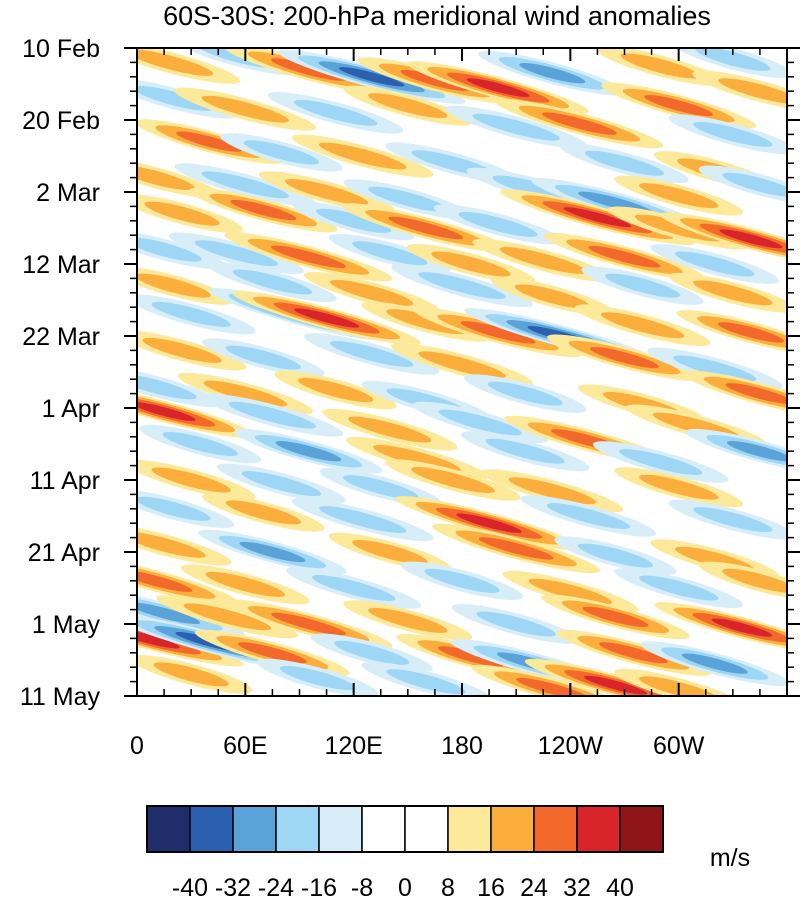  What do you see at coordinates (491, 888) in the screenshot?
I see `colorbar-label: 16` at bounding box center [491, 888].